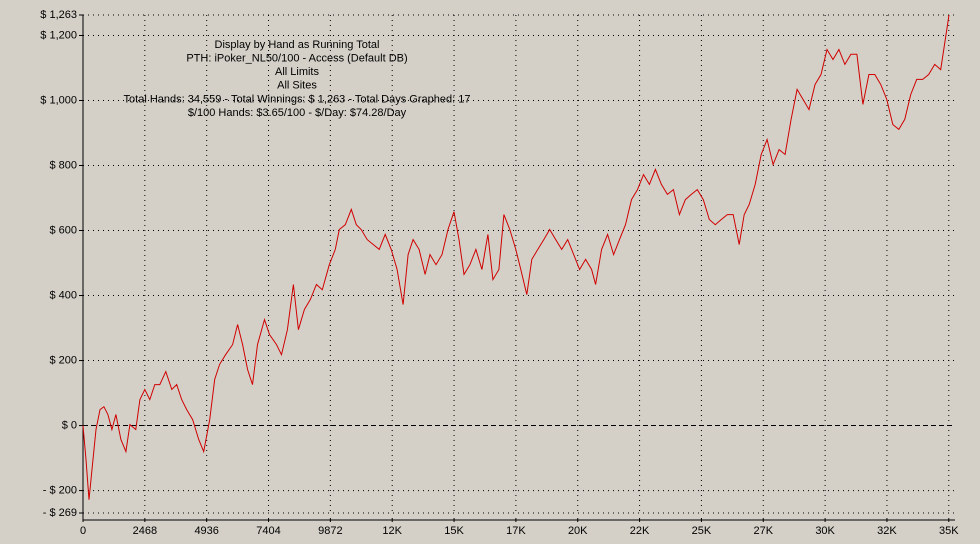 The height and width of the screenshot is (544, 980). I want to click on y-tick-label: $ 0, so click(69, 425).